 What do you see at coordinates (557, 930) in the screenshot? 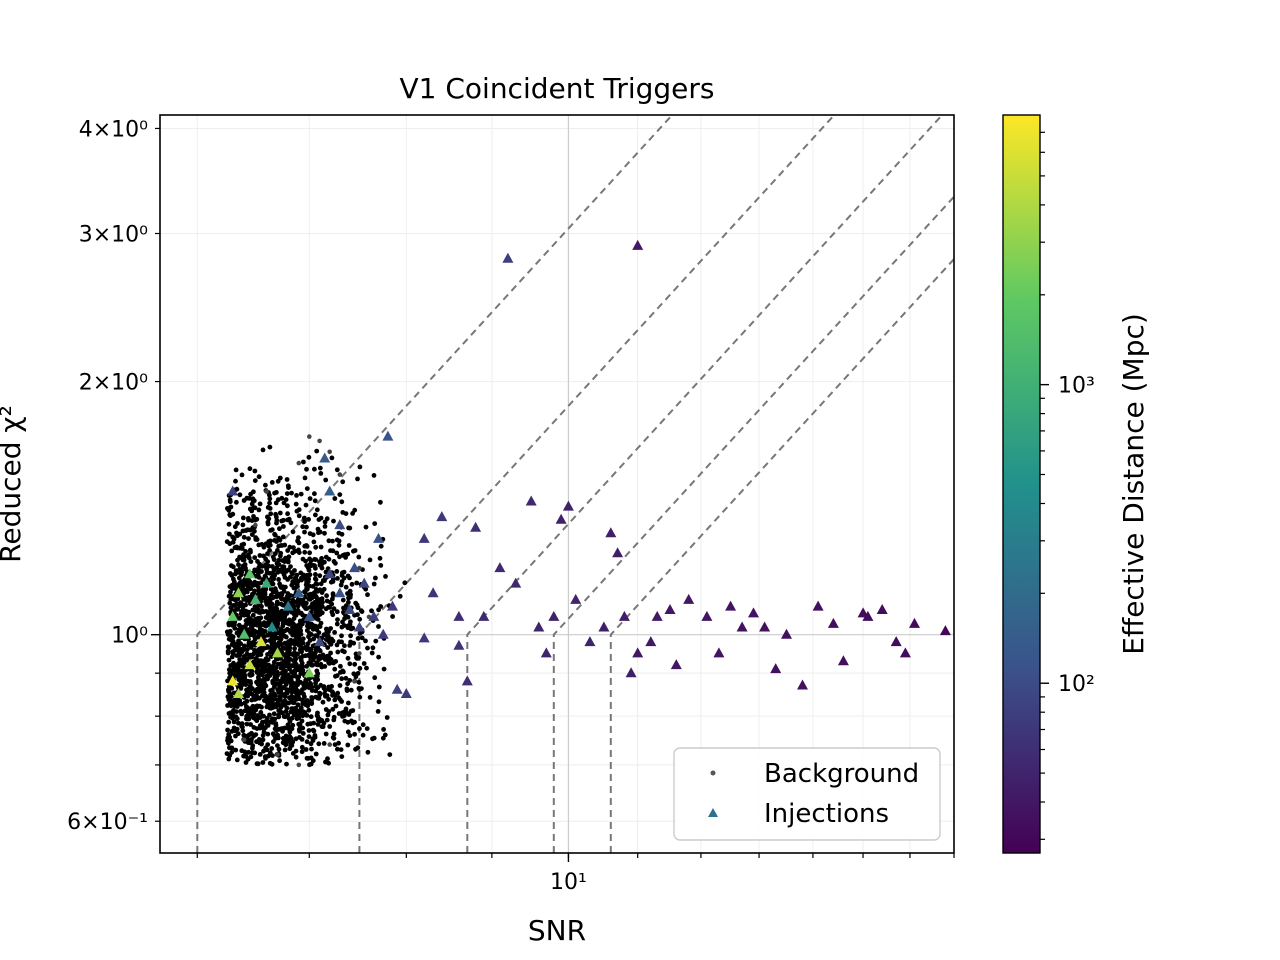
I see `x-axis-title: SNR` at bounding box center [557, 930].